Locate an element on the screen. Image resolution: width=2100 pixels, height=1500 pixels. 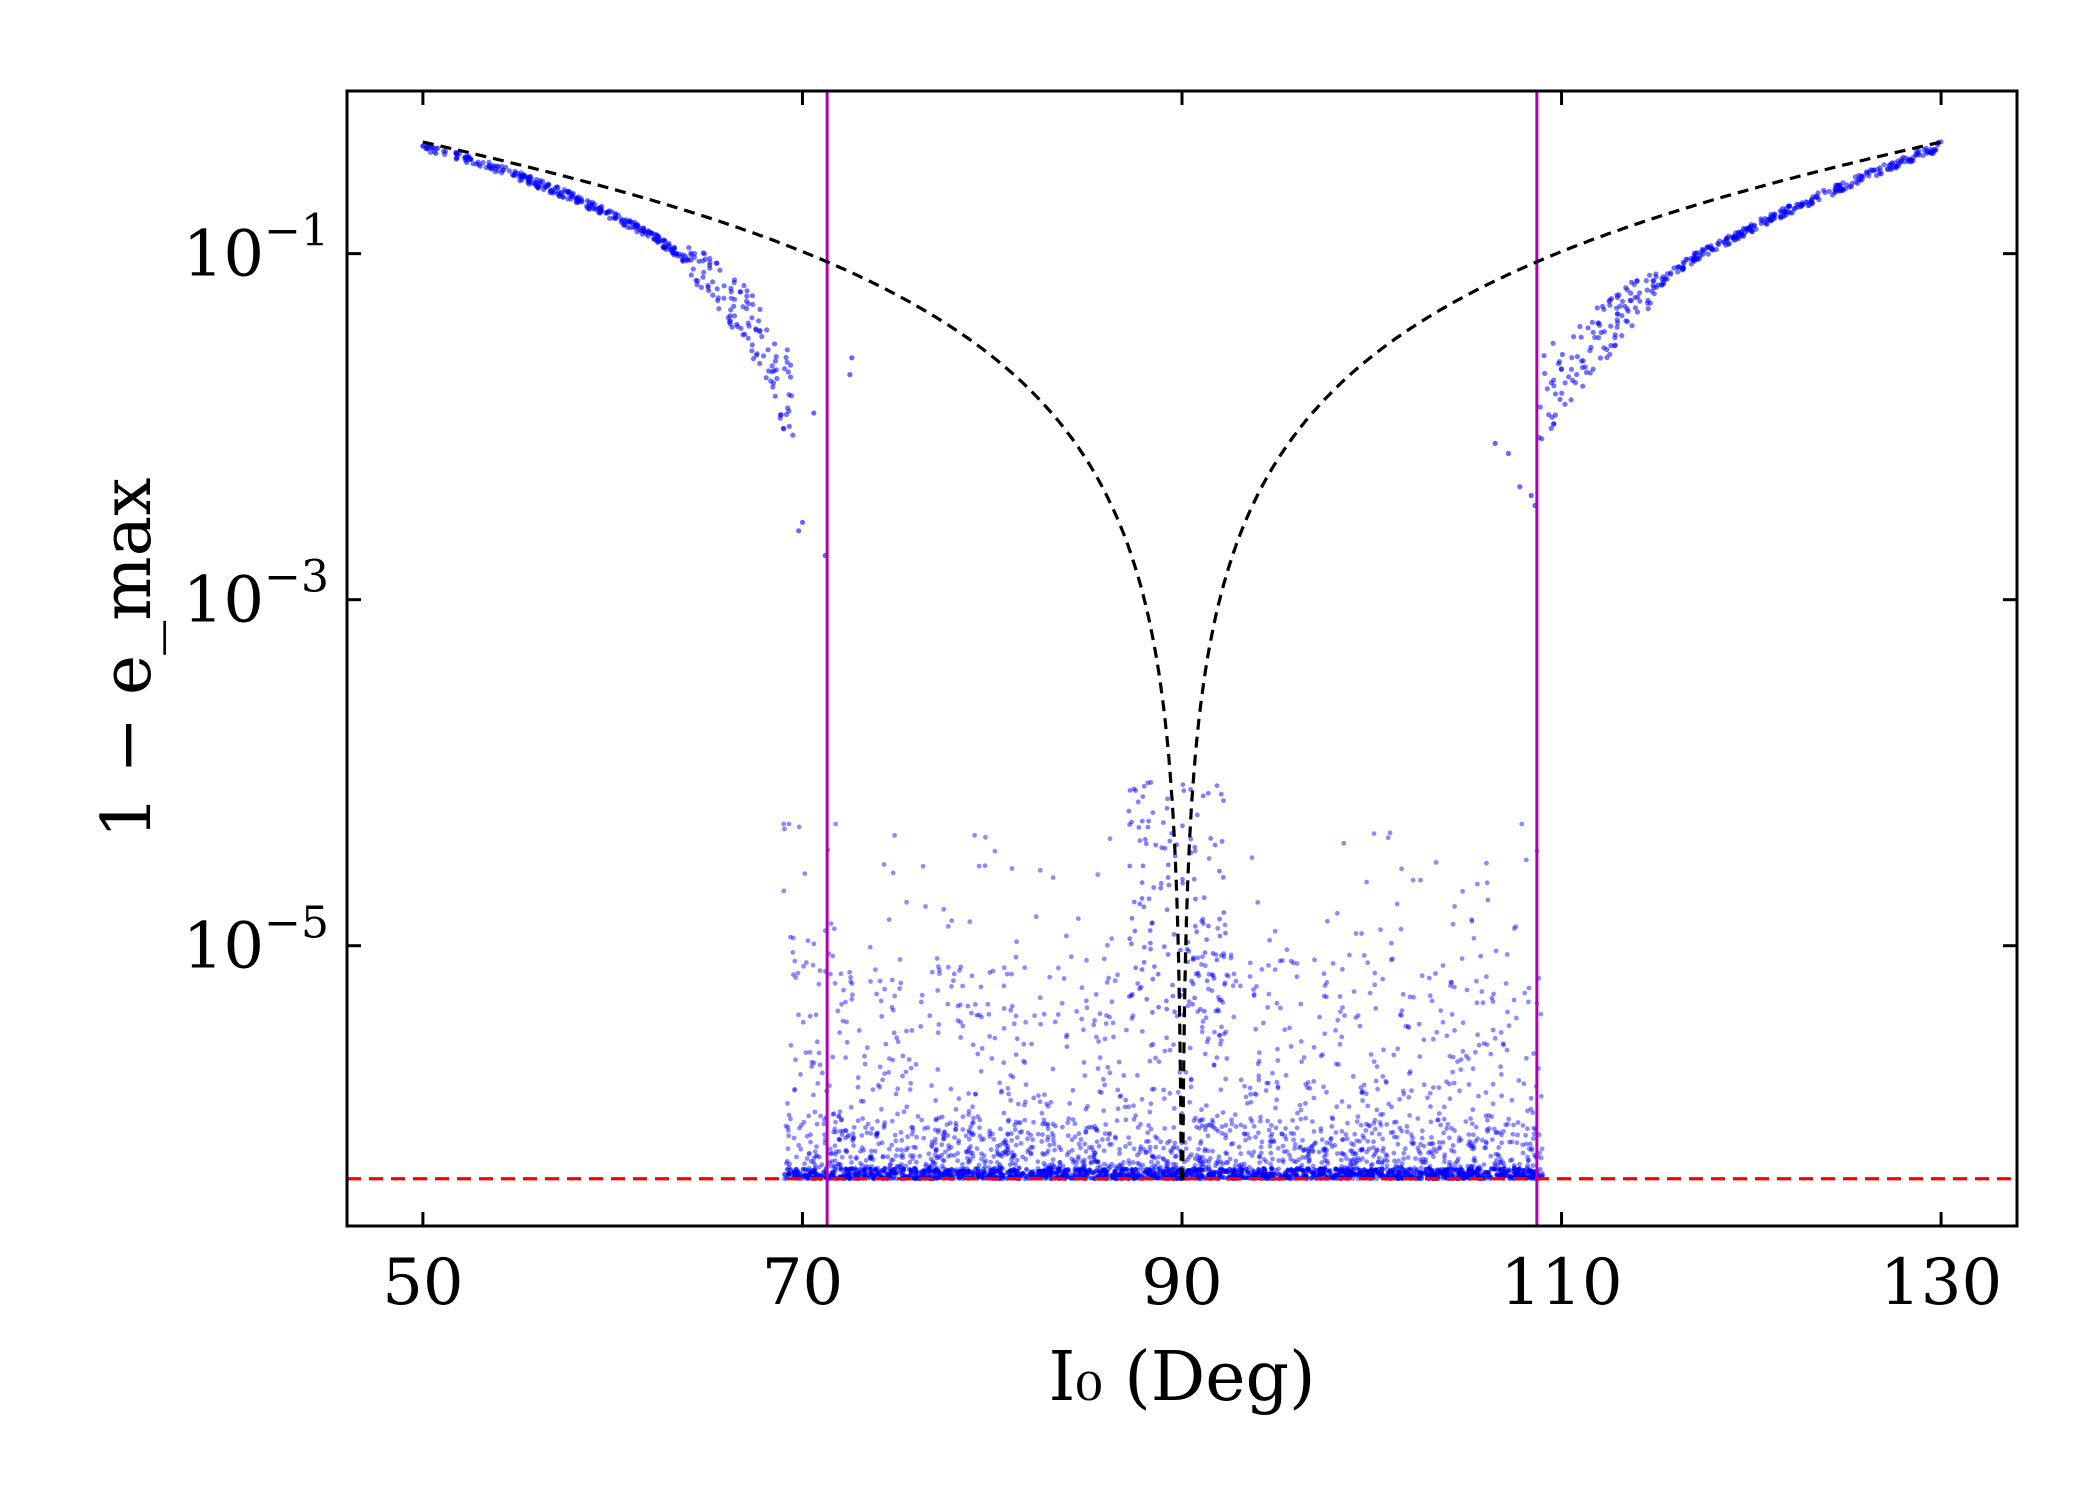
y-tick-label: 10−5 is located at coordinates (256, 941).